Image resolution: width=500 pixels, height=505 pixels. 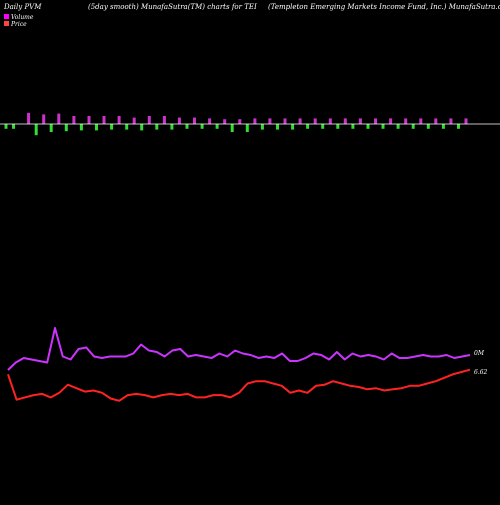 What do you see at coordinates (18, 24) in the screenshot?
I see `legend-price-label: Price` at bounding box center [18, 24].